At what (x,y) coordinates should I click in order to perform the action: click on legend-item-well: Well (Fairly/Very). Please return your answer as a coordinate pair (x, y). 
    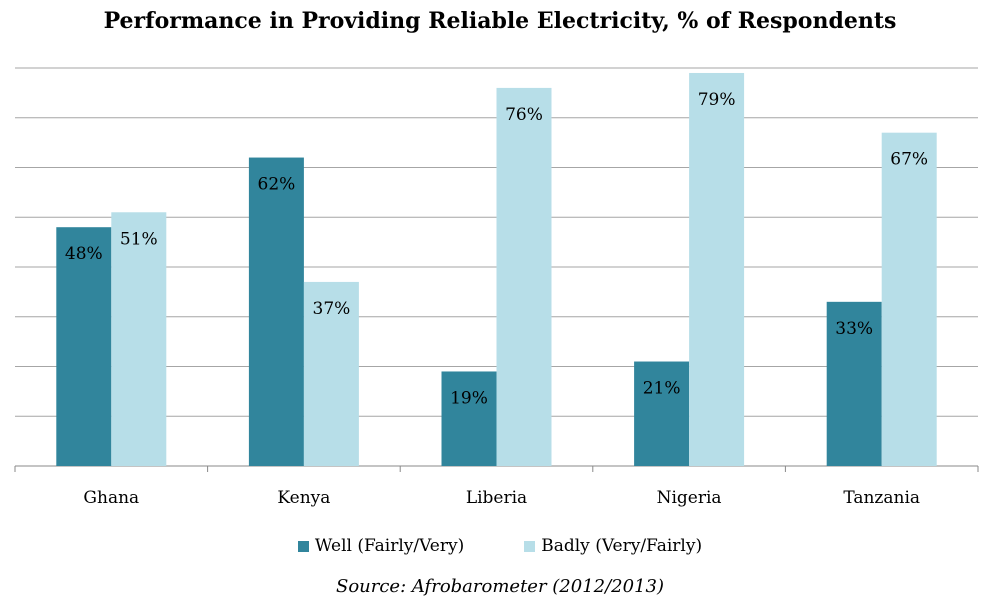
    Looking at the image, I should click on (381, 546).